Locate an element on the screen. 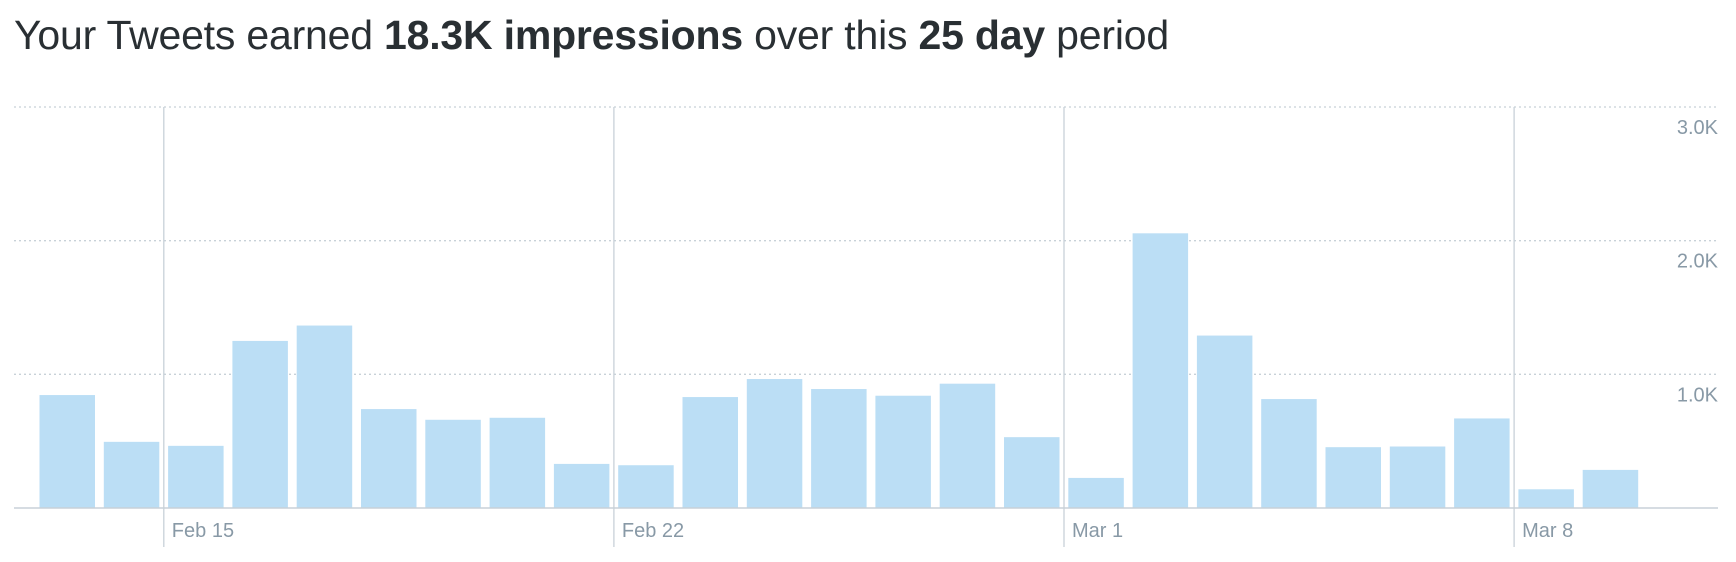 The height and width of the screenshot is (562, 1736). x-tick-label: Feb 15 is located at coordinates (203, 531).